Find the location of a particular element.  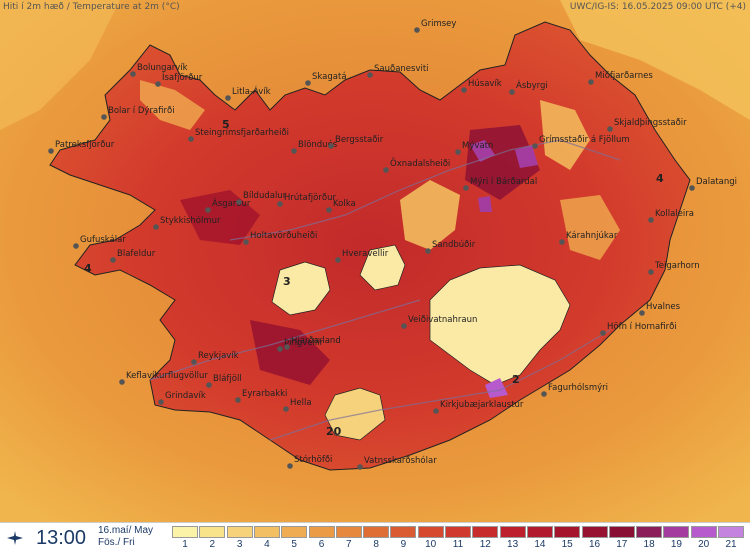

purple-spot-south is located at coordinates (496, 388).